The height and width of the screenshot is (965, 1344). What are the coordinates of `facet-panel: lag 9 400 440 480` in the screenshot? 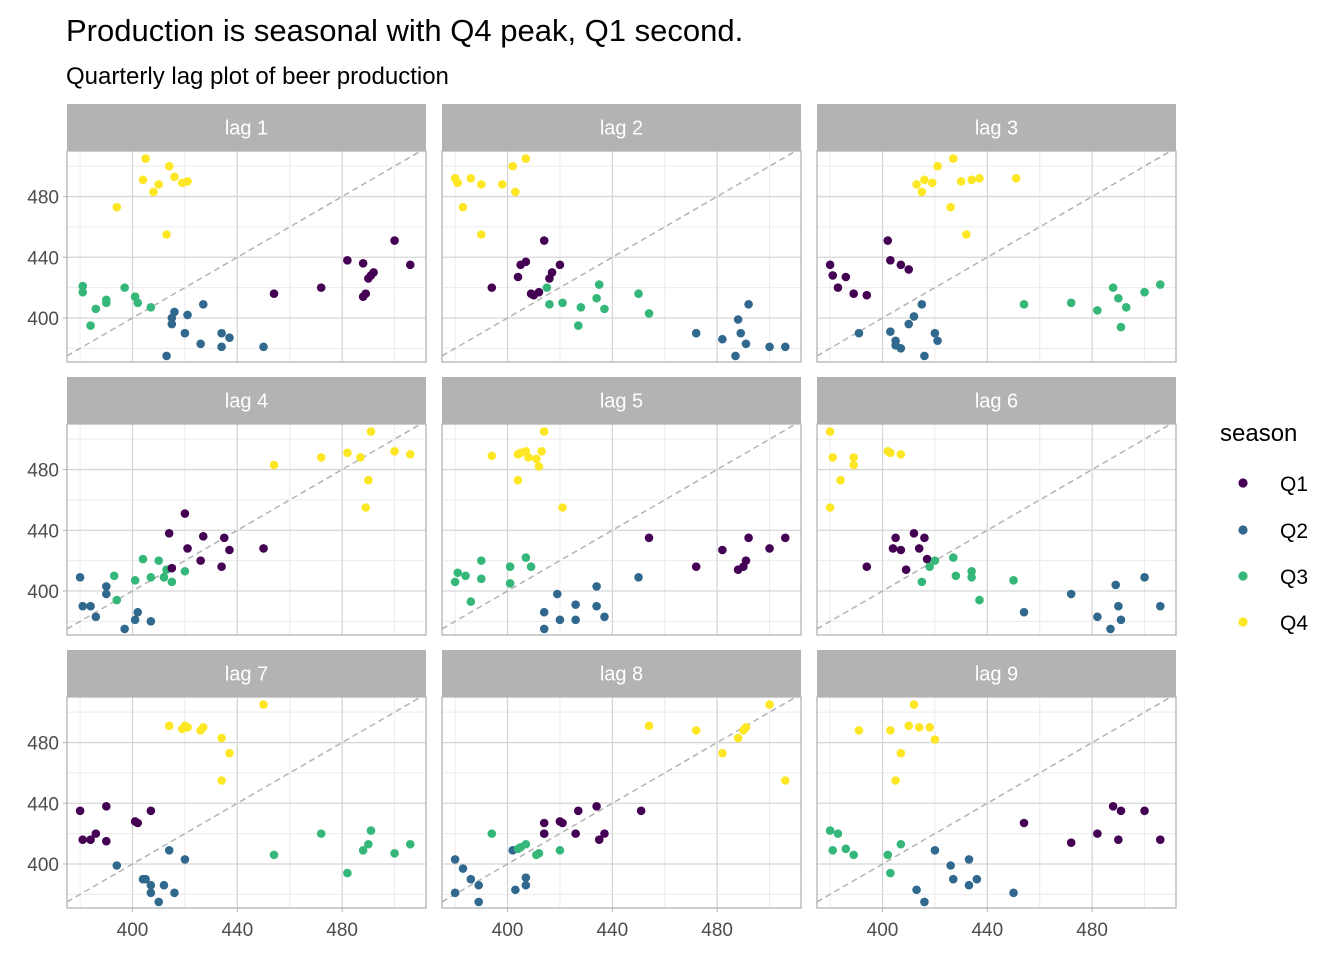 It's located at (996, 795).